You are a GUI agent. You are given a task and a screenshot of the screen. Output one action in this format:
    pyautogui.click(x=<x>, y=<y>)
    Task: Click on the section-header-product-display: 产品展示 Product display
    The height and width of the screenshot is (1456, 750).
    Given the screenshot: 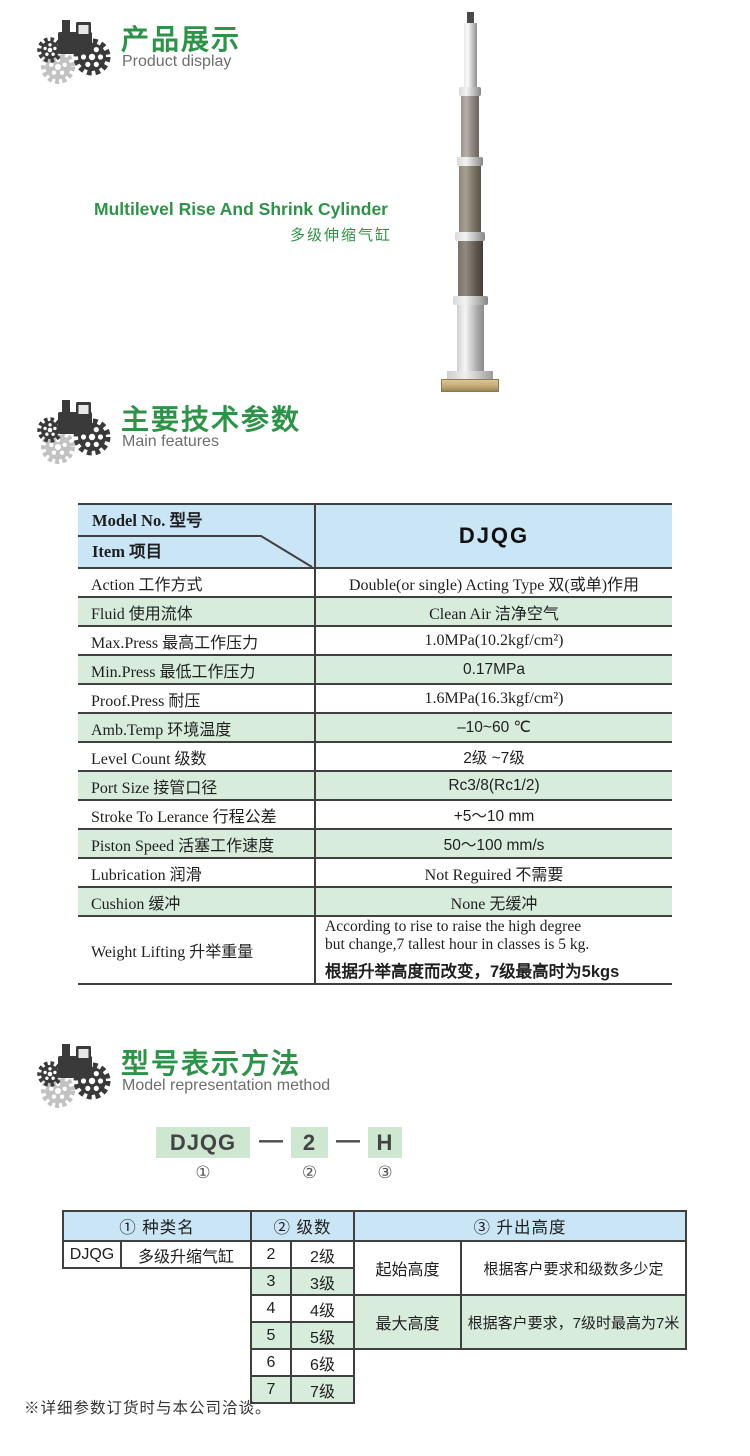 What is the action you would take?
    pyautogui.click(x=243, y=54)
    